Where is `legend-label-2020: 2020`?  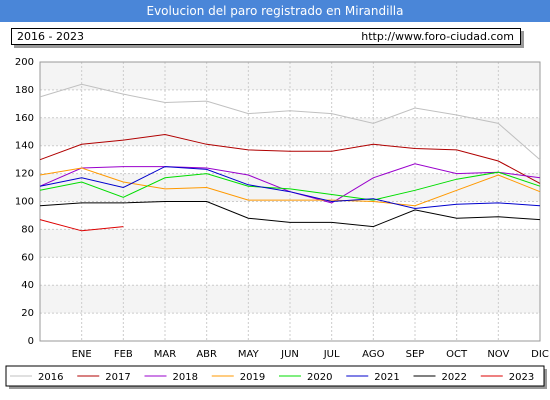 legend-label-2020: 2020 is located at coordinates (319, 377).